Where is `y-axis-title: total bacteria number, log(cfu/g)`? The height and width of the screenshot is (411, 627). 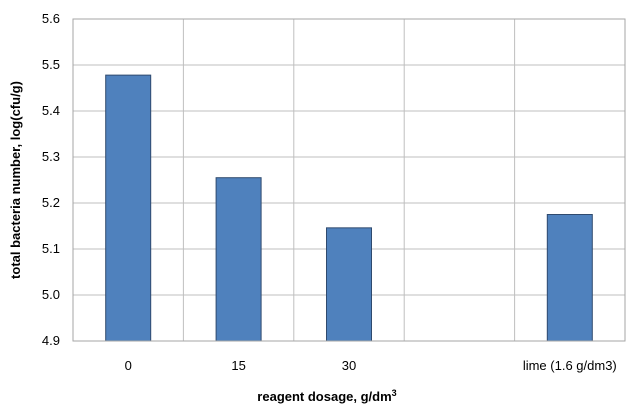 y-axis-title: total bacteria number, log(cfu/g) is located at coordinates (15, 180).